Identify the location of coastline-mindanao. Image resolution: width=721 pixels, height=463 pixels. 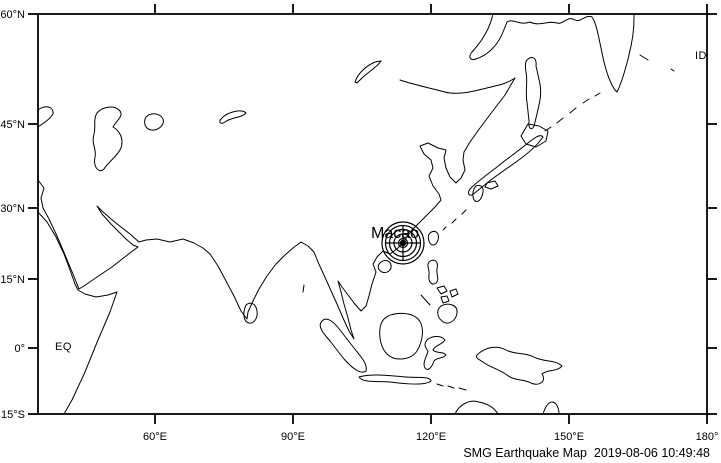
(447, 313).